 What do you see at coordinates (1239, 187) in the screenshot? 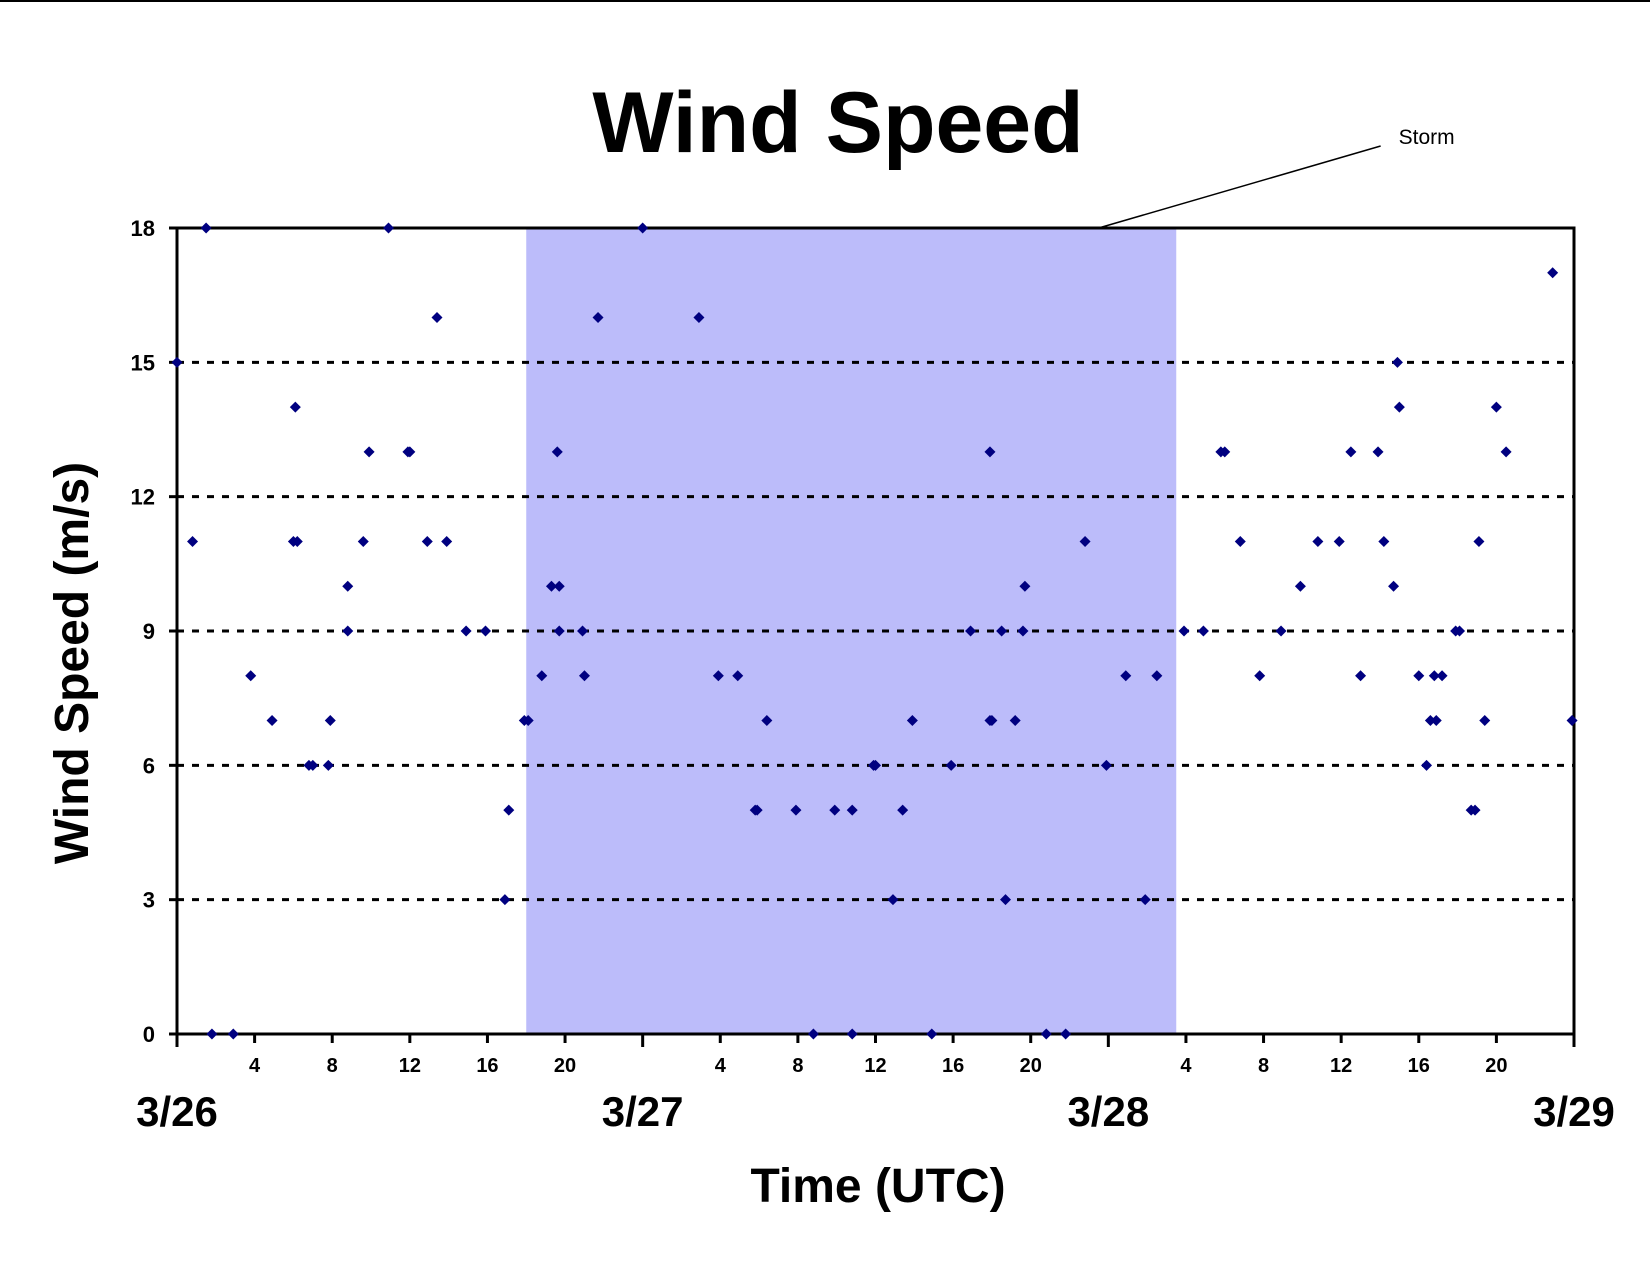
I see `storm-annotation-leader` at bounding box center [1239, 187].